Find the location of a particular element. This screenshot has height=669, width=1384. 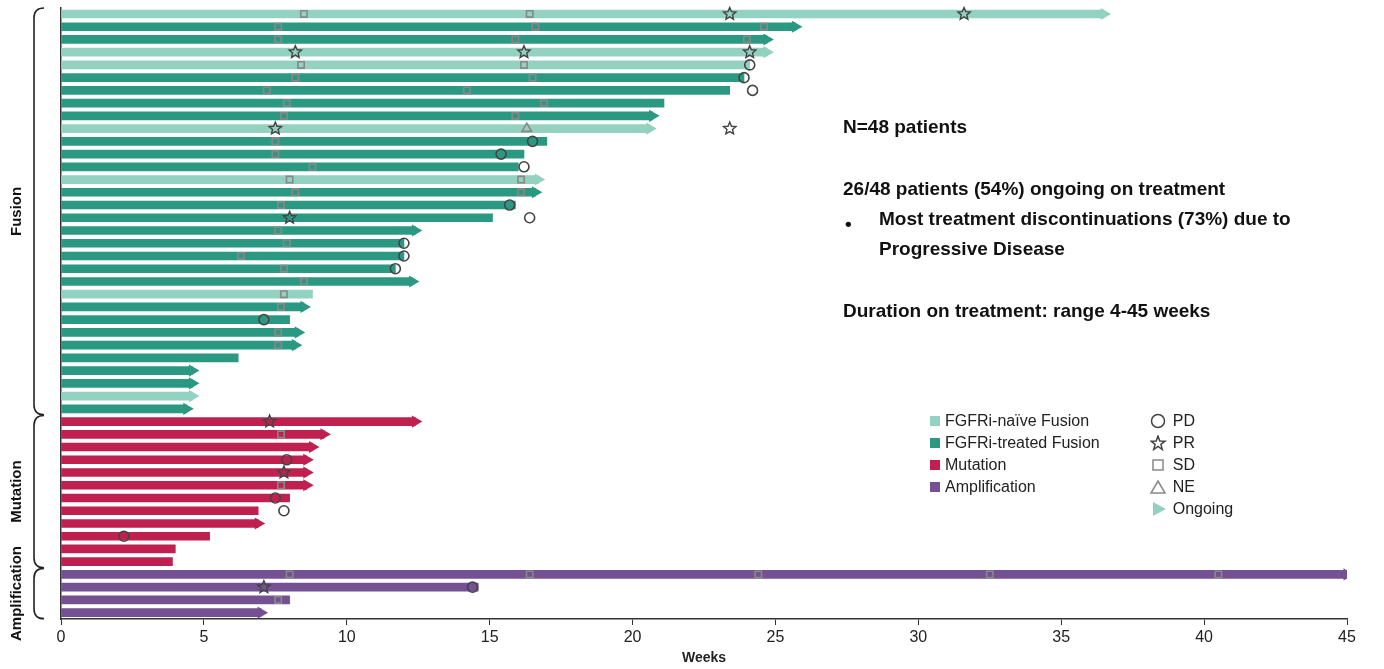

x-tick-label: 15 is located at coordinates (489, 637).